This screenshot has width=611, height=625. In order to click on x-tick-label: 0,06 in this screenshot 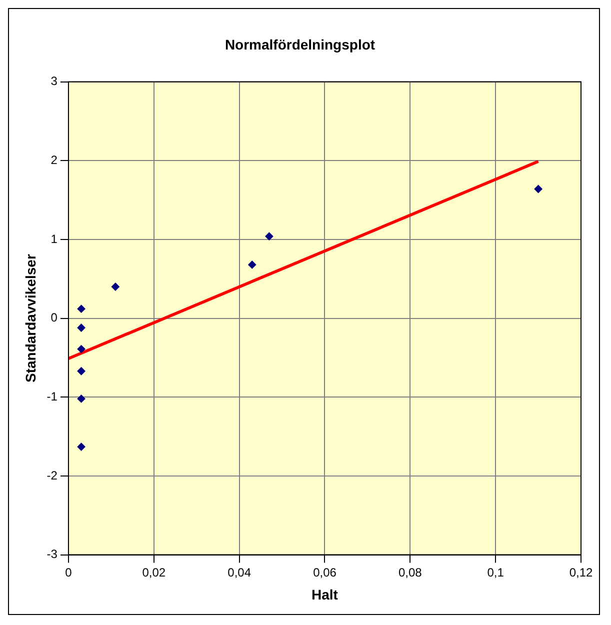, I will do `click(325, 572)`.